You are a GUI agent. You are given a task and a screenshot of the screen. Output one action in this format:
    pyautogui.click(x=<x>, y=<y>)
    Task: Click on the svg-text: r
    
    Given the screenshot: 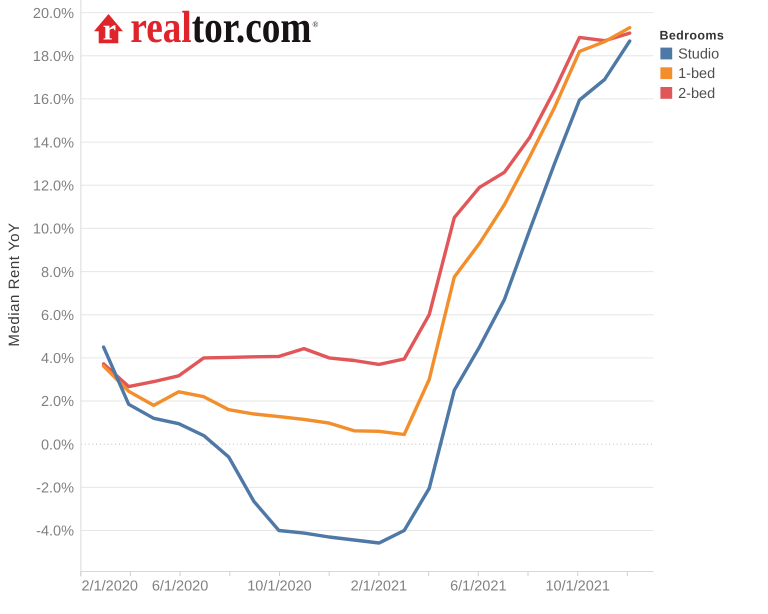 What is the action you would take?
    pyautogui.click(x=109, y=29)
    